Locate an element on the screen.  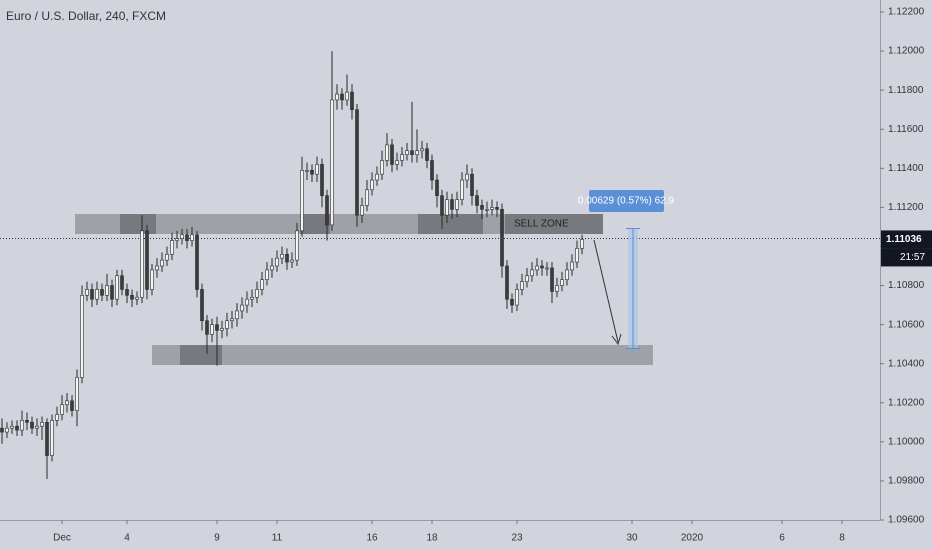
last-price-box is located at coordinates (906, 239).